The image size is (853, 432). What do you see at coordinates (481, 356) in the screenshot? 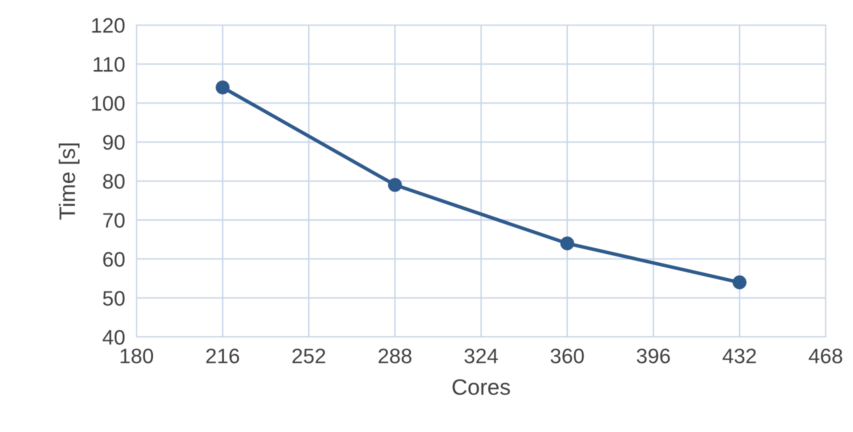
I see `x-tick-label: 324` at bounding box center [481, 356].